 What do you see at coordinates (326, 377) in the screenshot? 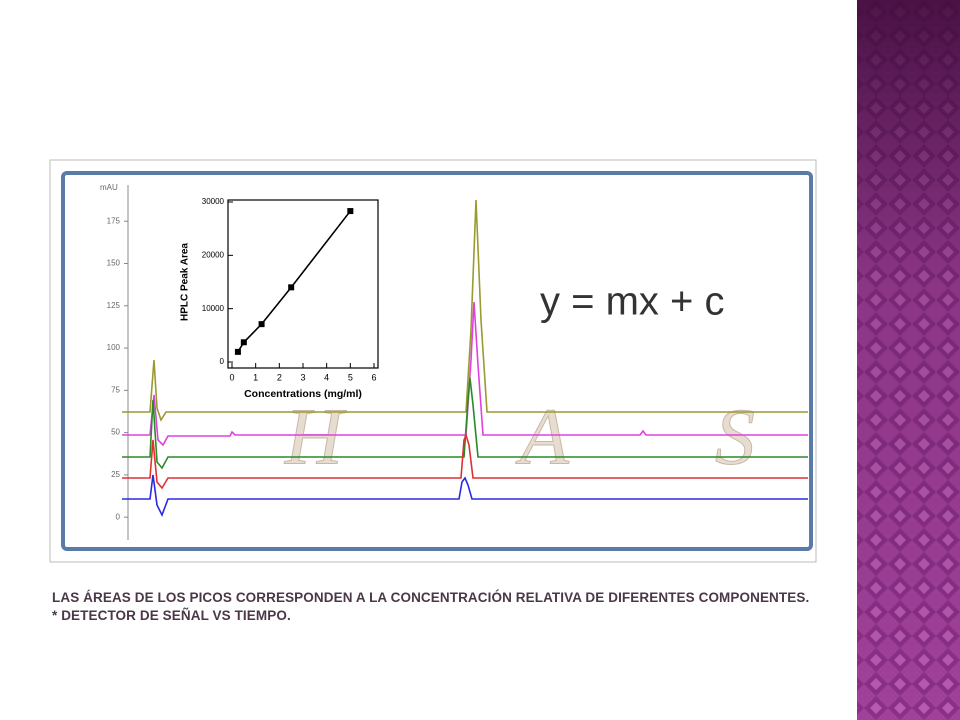
I see `x-tick-label: 4` at bounding box center [326, 377].